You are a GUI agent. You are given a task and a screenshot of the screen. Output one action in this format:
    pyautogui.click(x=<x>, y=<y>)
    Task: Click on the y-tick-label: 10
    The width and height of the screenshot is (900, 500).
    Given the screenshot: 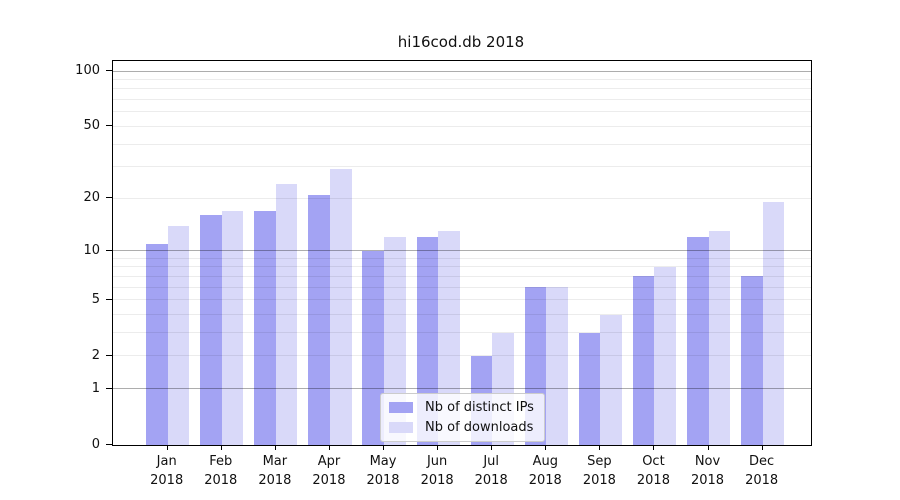 What is the action you would take?
    pyautogui.click(x=91, y=250)
    